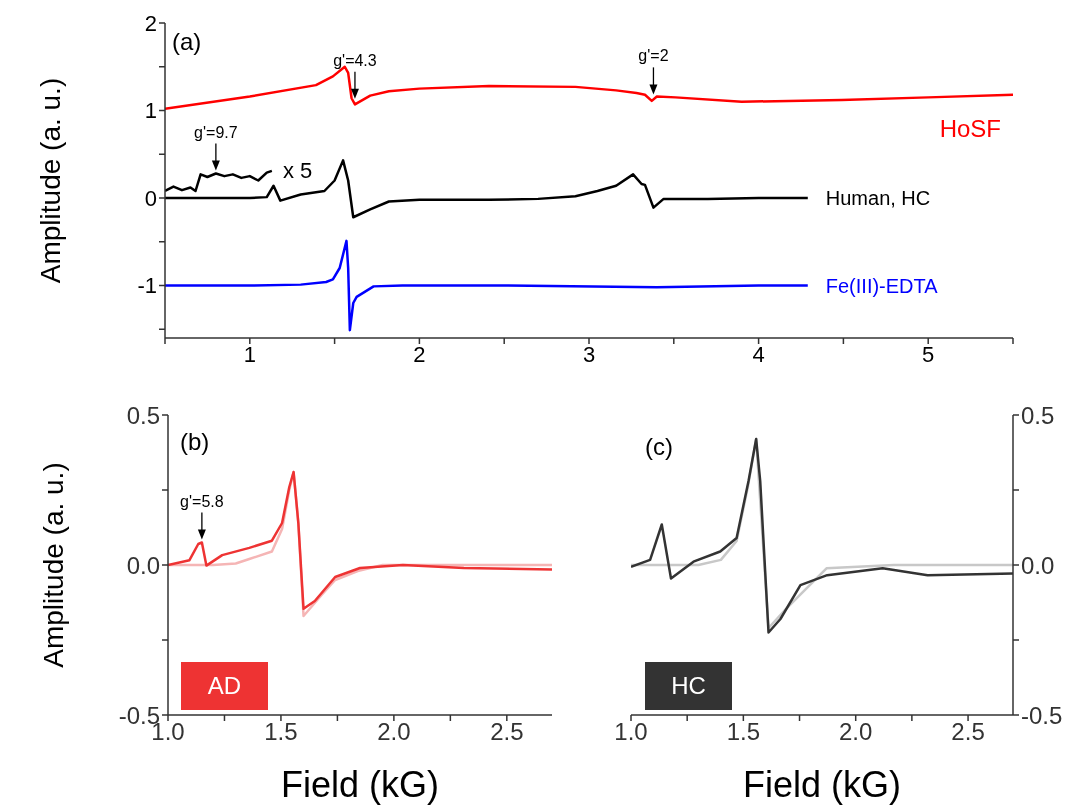  Describe the element at coordinates (419, 354) in the screenshot. I see `x-tick-label: 2` at that location.